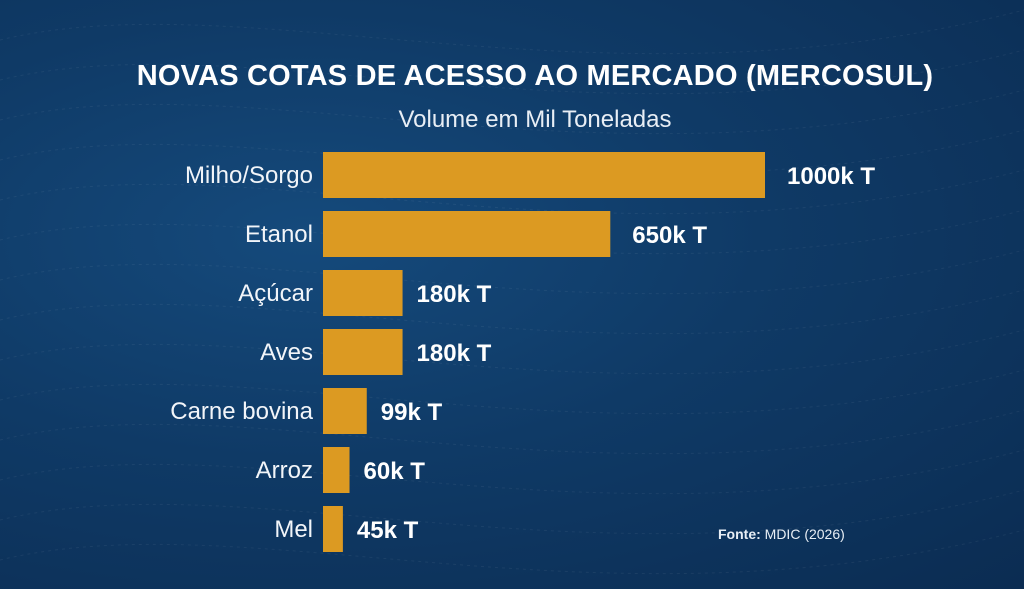 The height and width of the screenshot is (589, 1024). Describe the element at coordinates (739, 534) in the screenshot. I see `source-label: Fonte:` at that location.